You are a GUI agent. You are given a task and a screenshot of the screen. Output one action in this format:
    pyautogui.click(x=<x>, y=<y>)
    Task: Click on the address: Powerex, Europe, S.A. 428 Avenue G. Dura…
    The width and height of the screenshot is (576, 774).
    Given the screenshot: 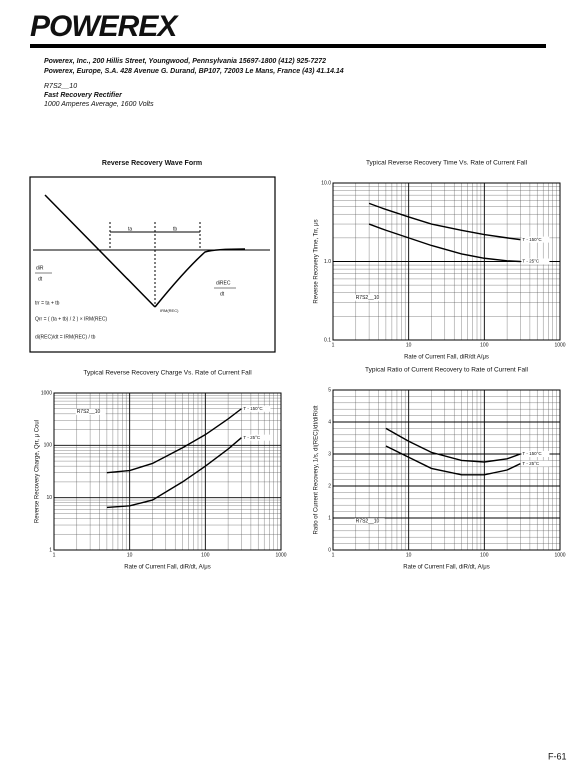 What is the action you would take?
    pyautogui.click(x=194, y=71)
    